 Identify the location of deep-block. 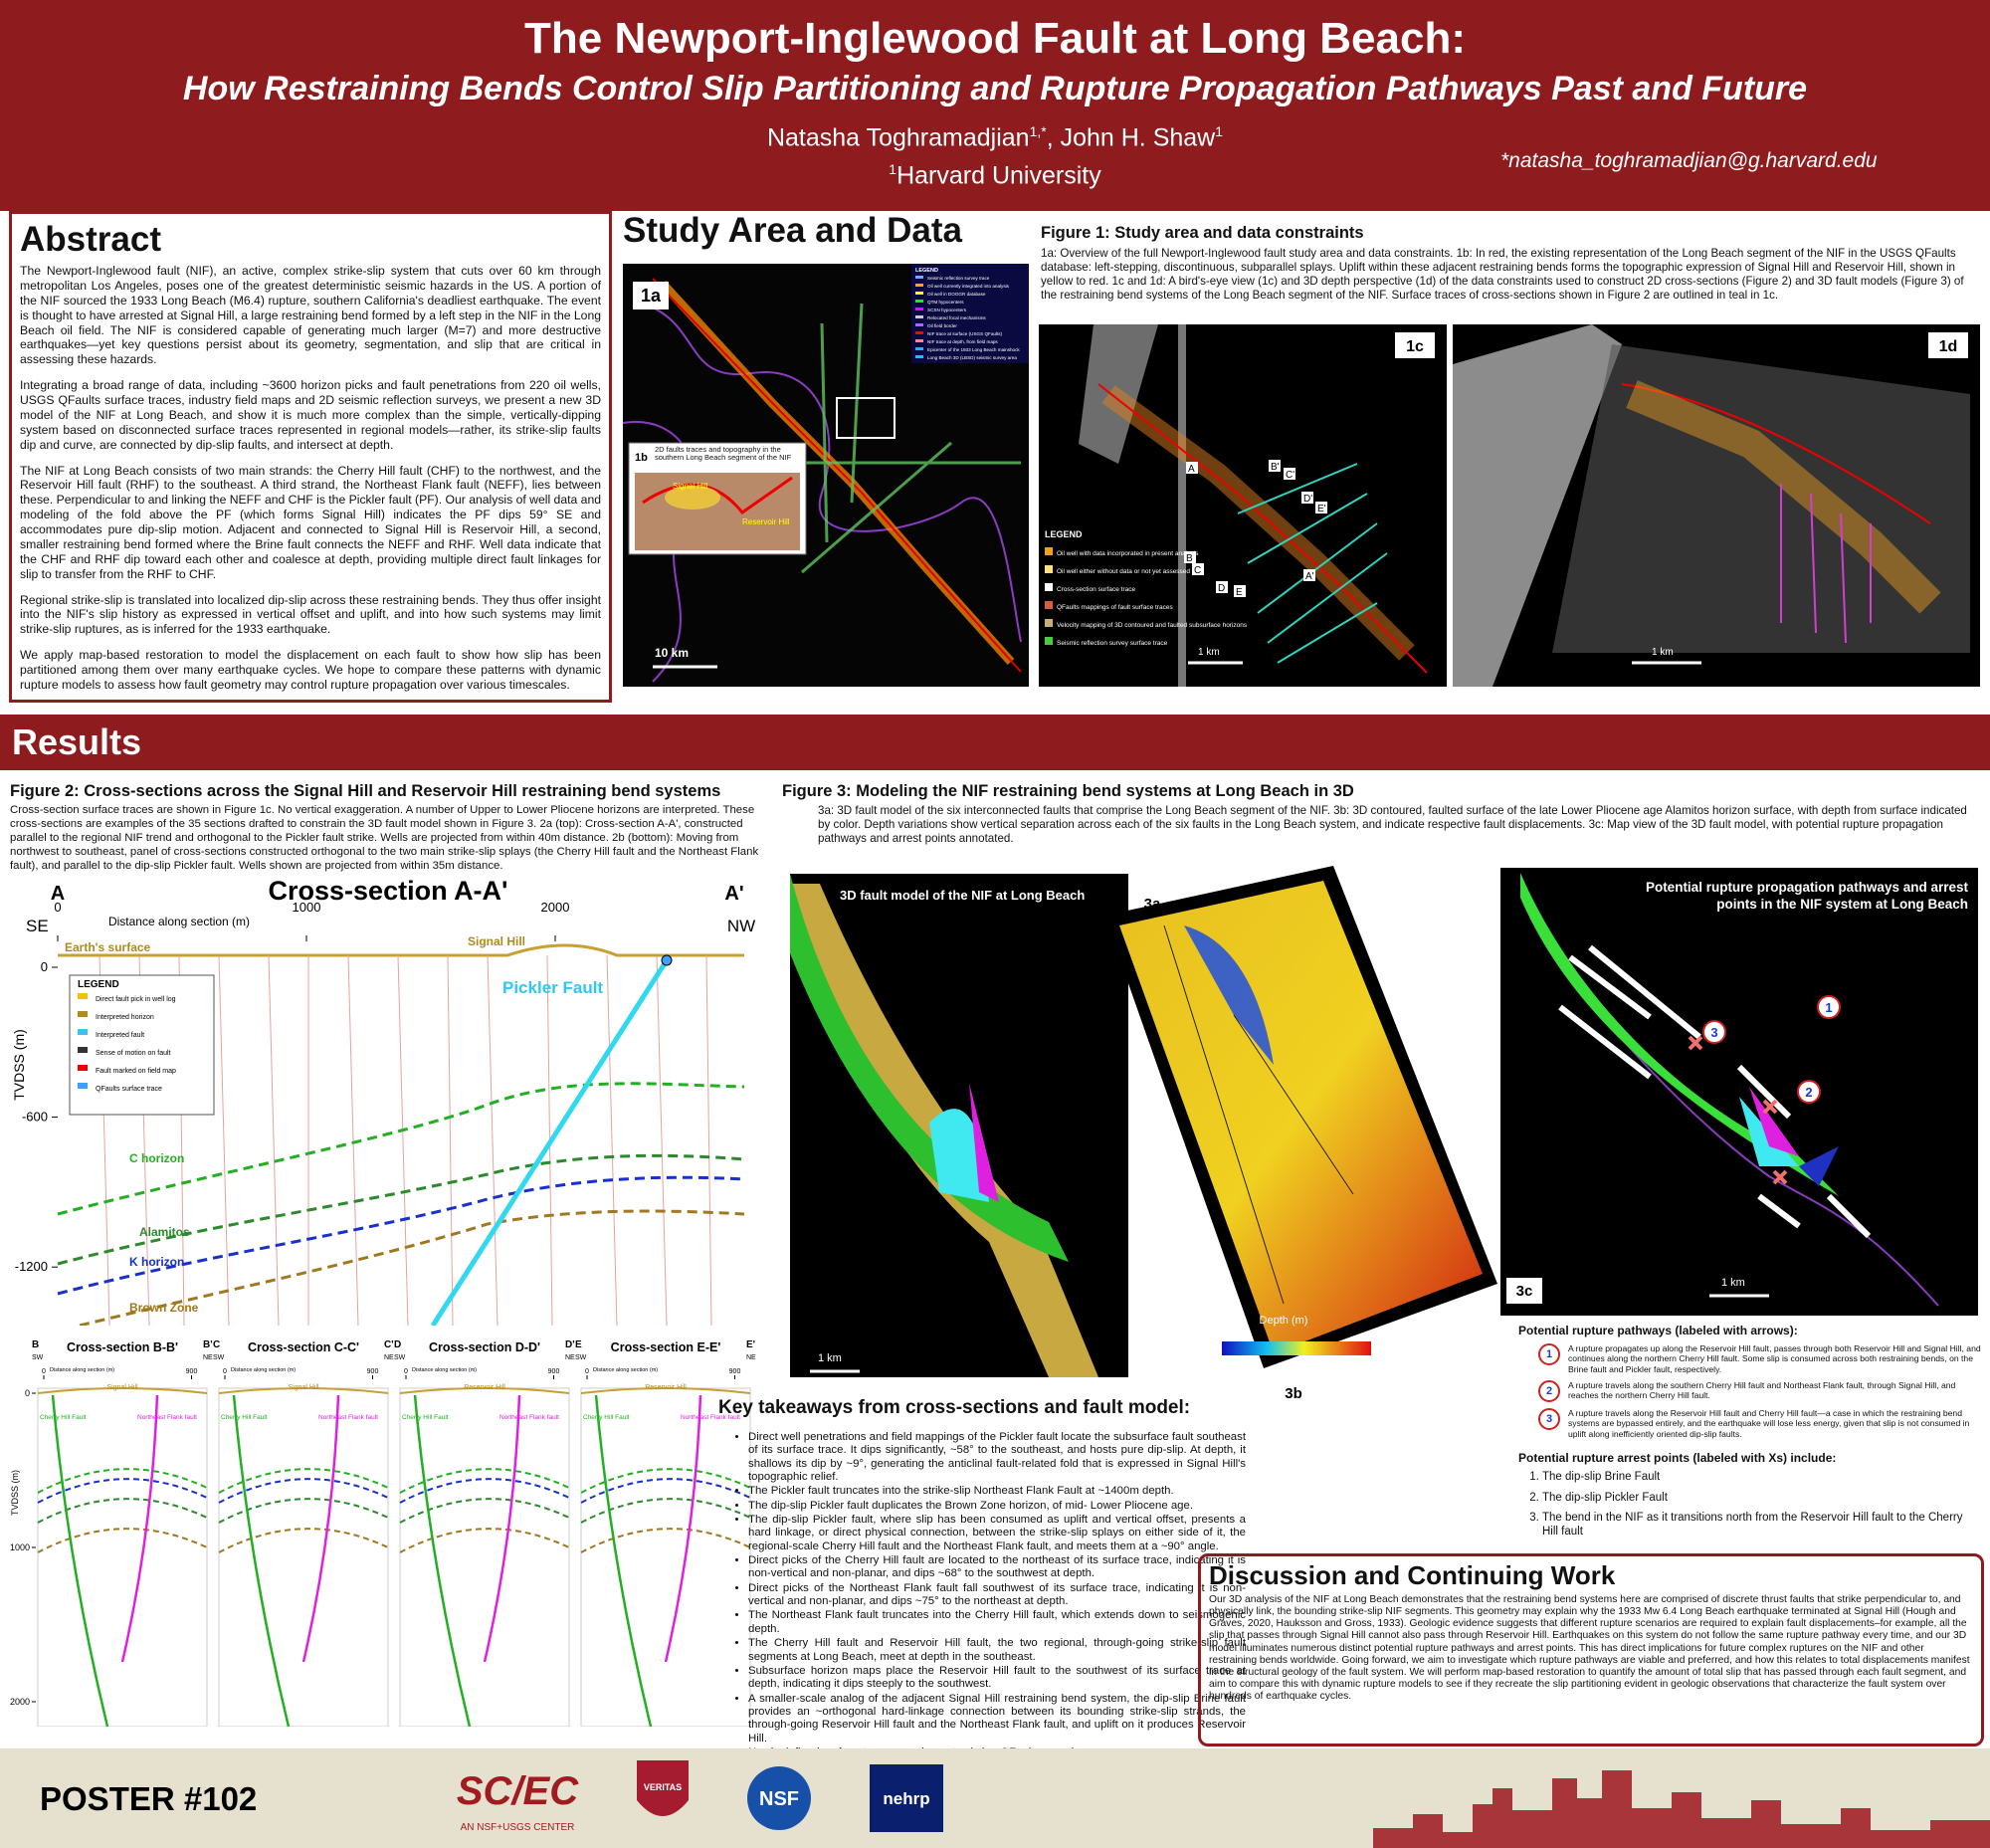
(1229, 995).